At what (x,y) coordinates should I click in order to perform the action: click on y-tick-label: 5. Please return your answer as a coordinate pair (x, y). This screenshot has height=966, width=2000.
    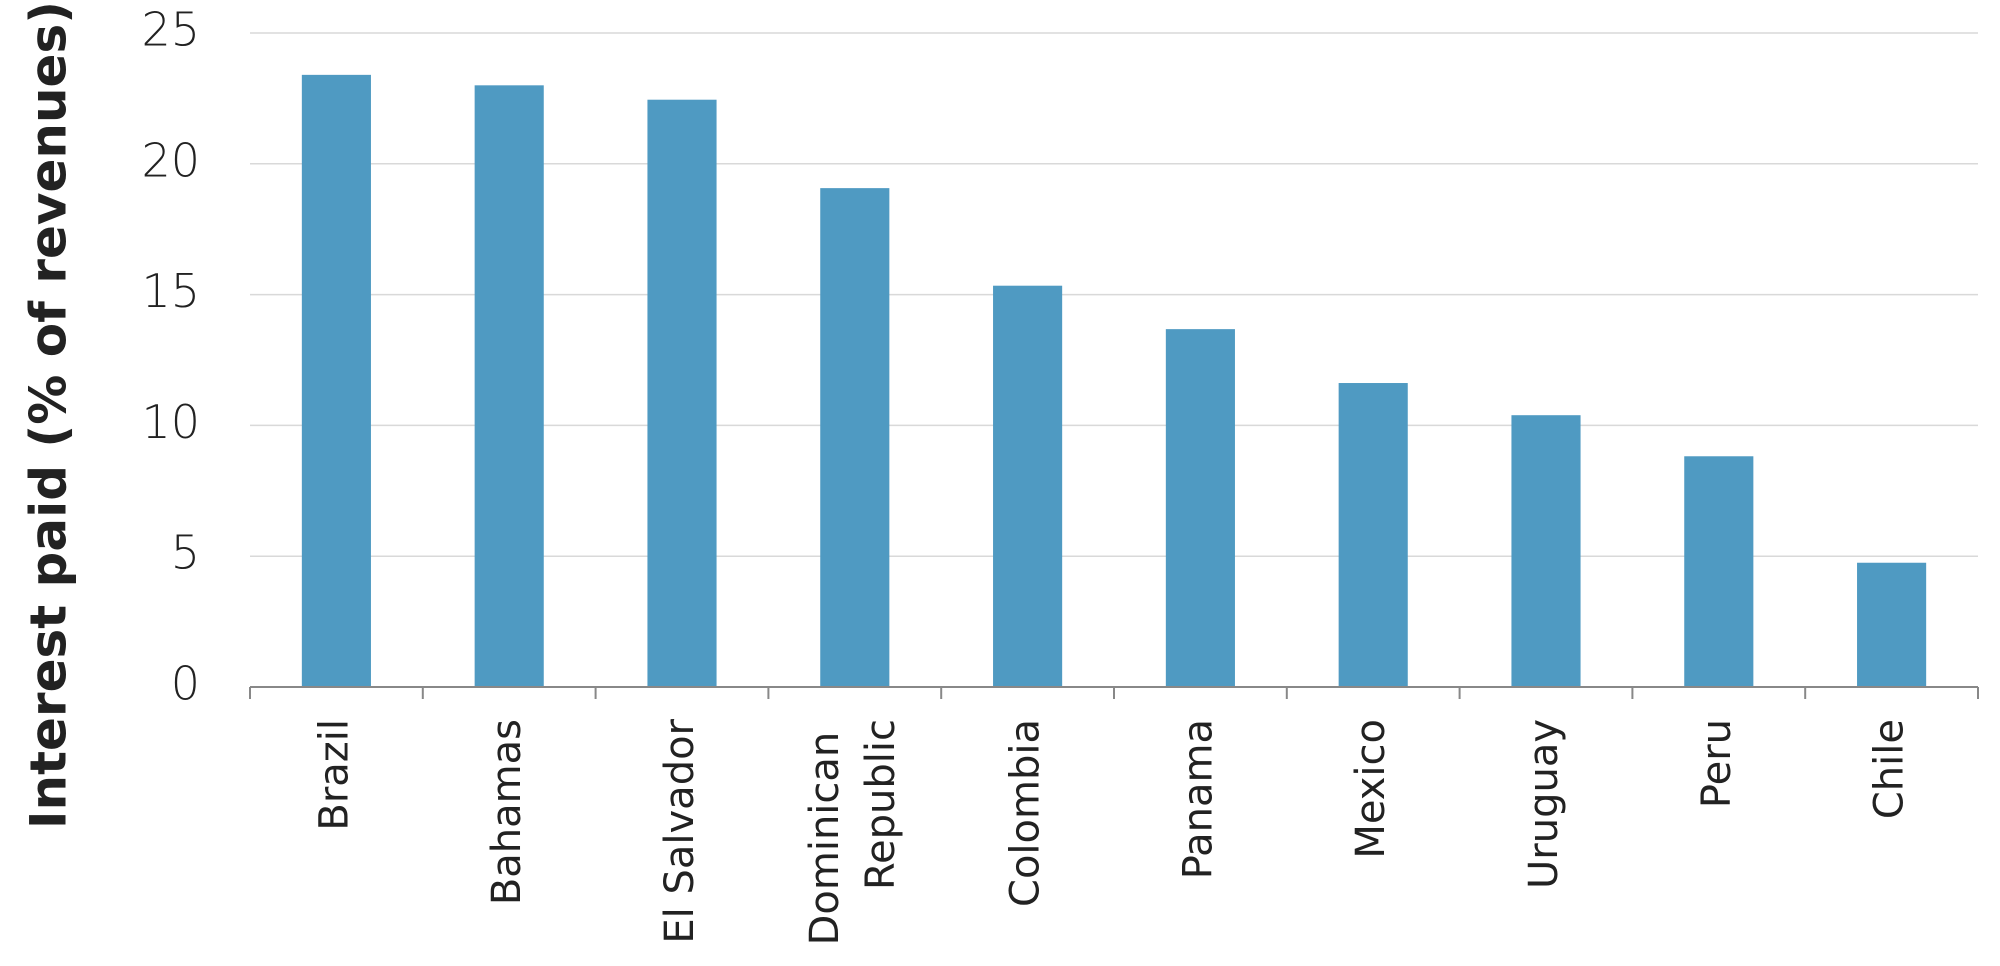
    Looking at the image, I should click on (185, 553).